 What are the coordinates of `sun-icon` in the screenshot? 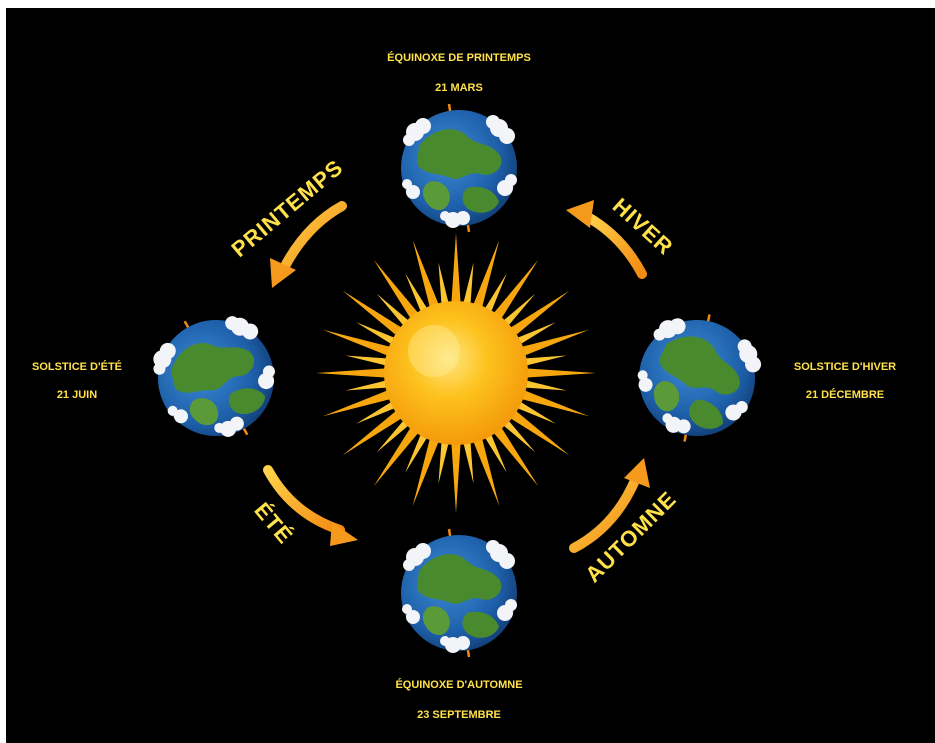 It's located at (456, 373).